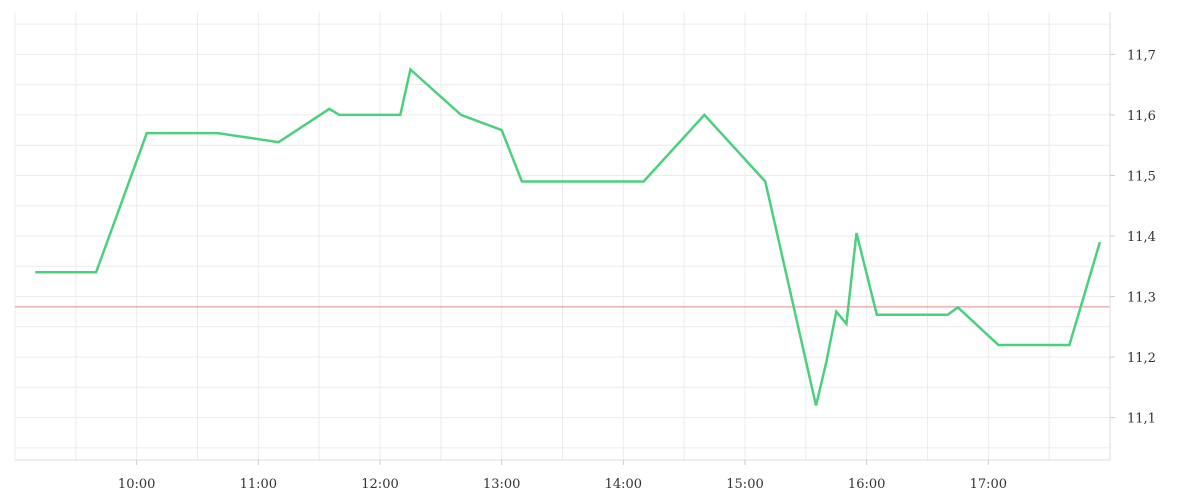  What do you see at coordinates (501, 484) in the screenshot?
I see `x-tick-label: 13:00` at bounding box center [501, 484].